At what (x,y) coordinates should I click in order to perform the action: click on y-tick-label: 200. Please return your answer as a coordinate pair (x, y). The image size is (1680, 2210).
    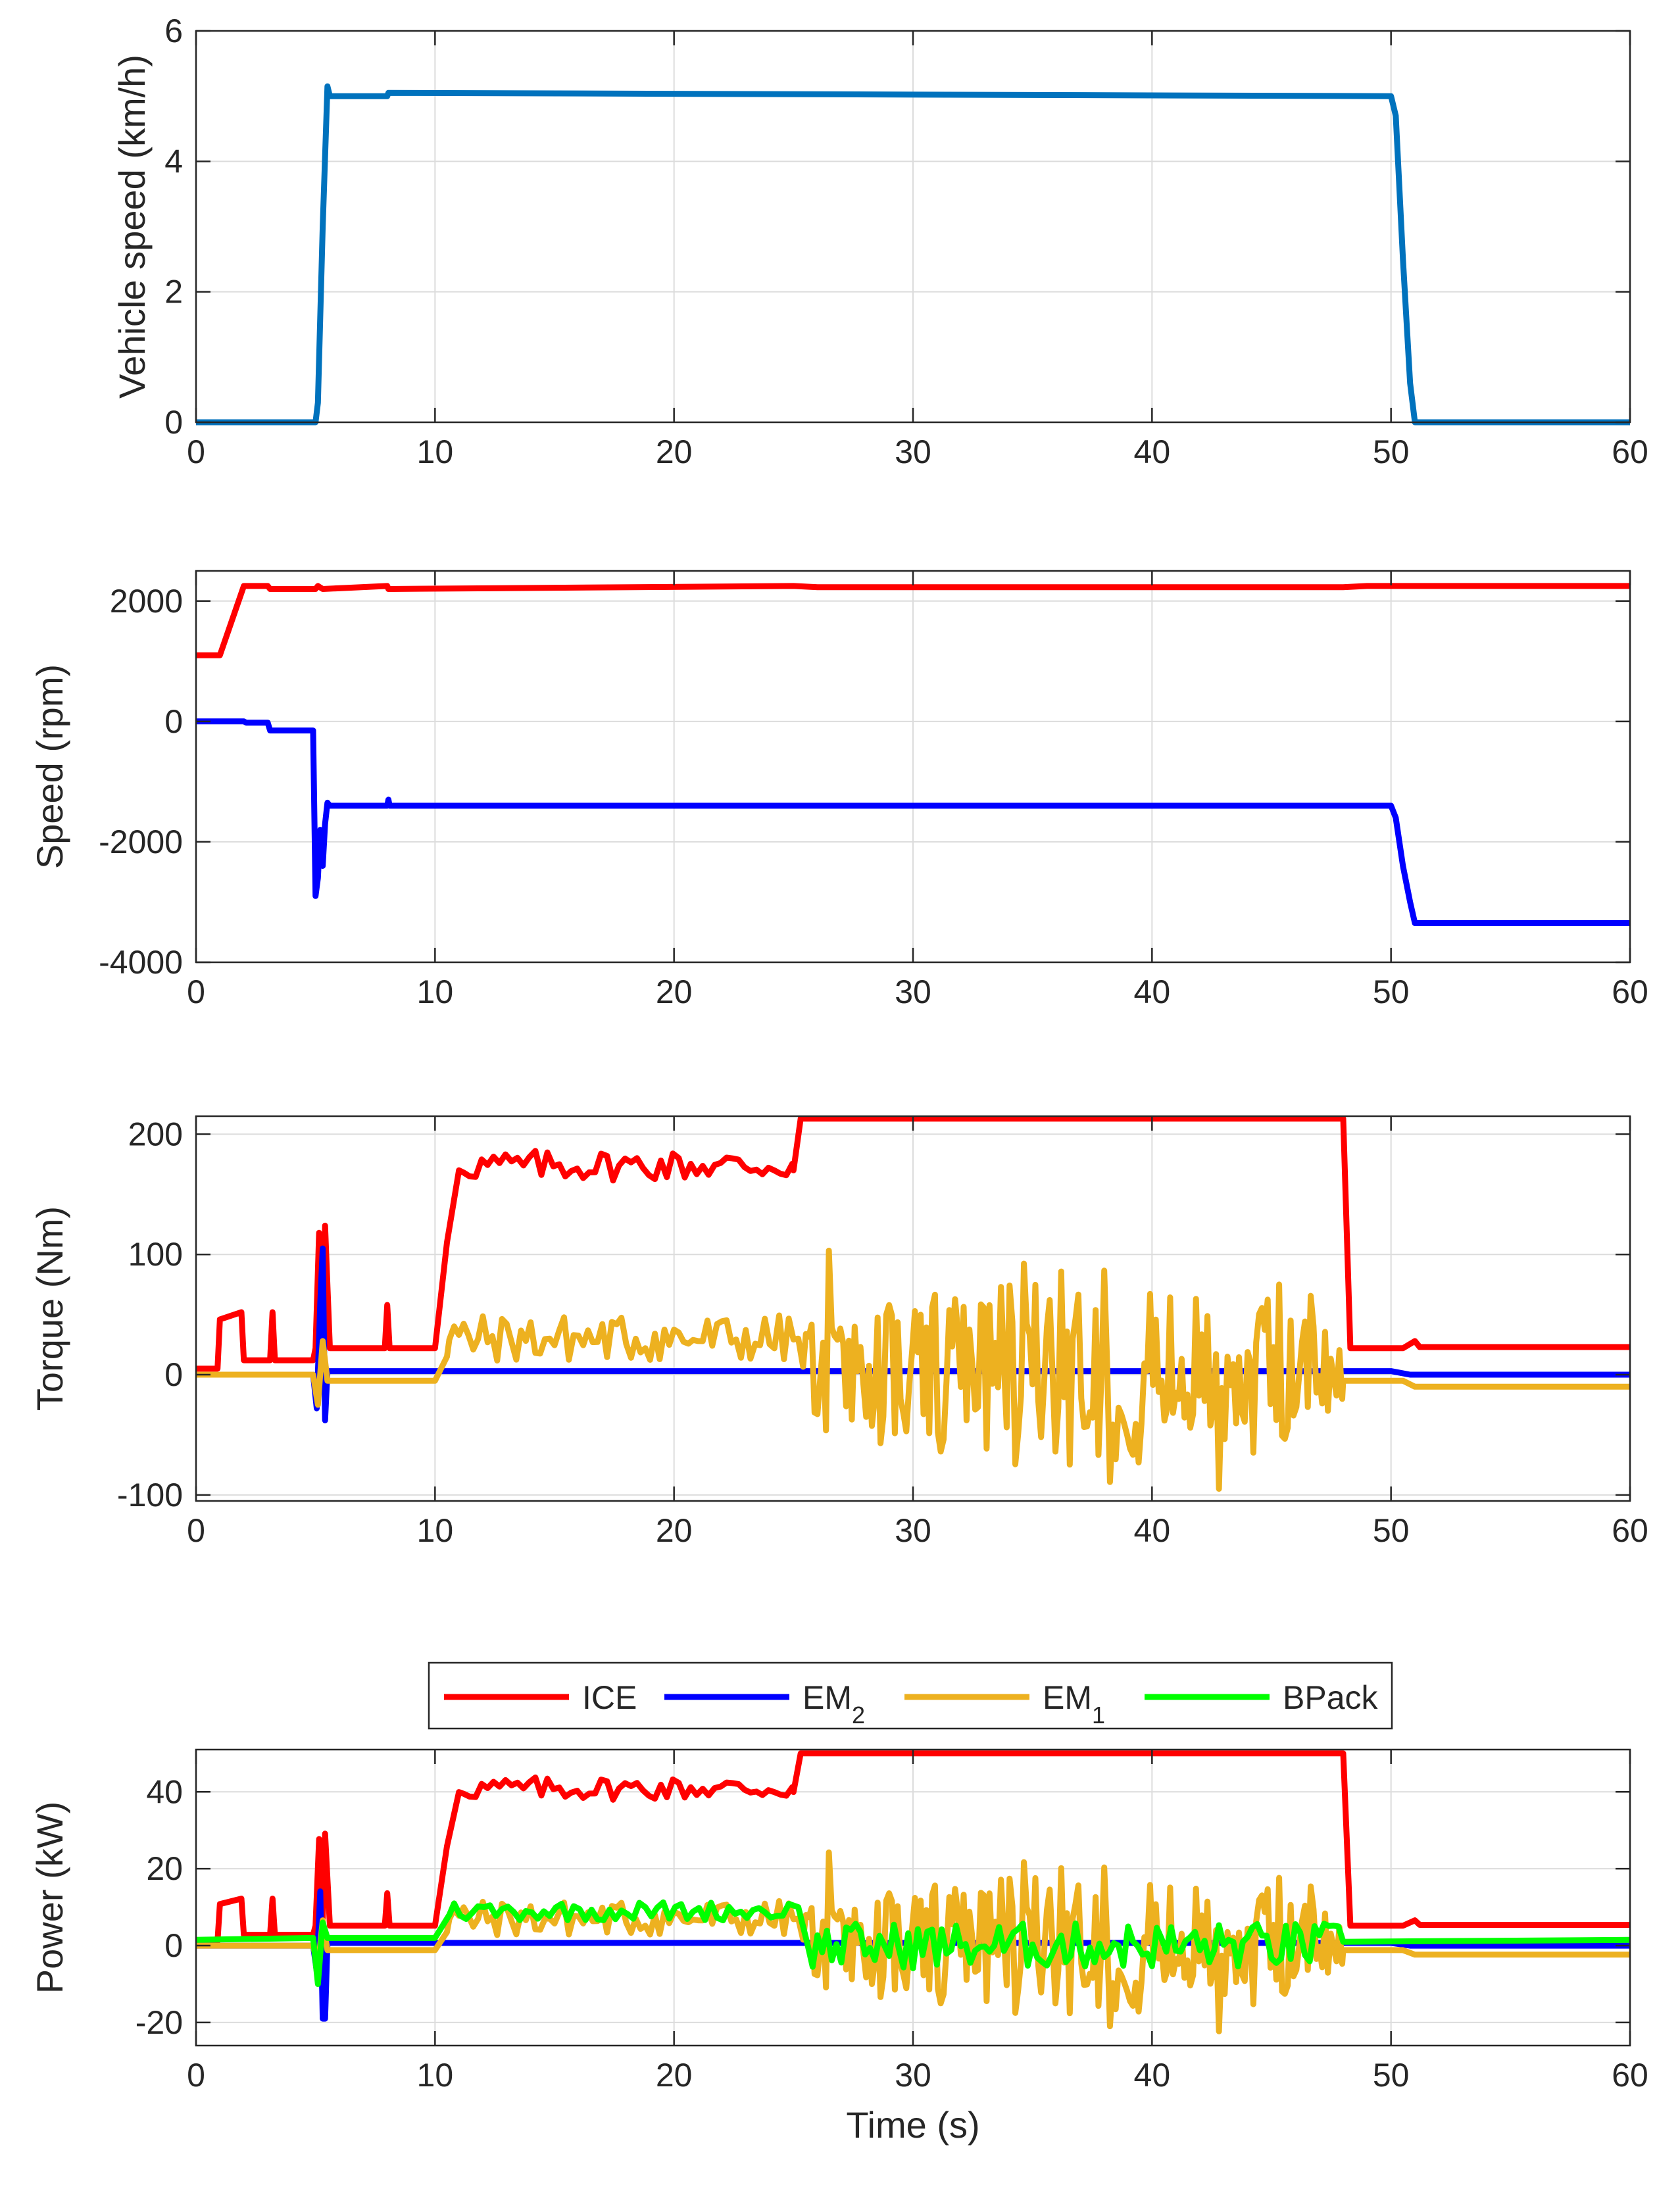
    Looking at the image, I should click on (155, 1134).